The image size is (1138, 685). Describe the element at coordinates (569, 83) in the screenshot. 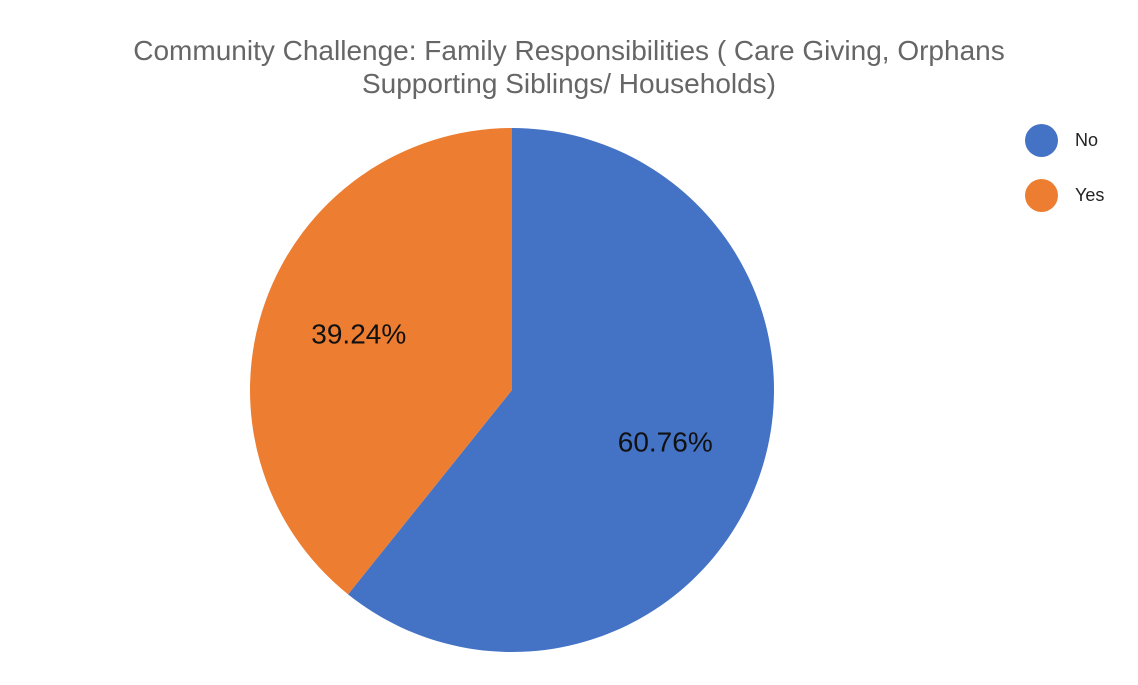

I see `chart-title-line-2: Supporting Siblings/ Households)` at that location.